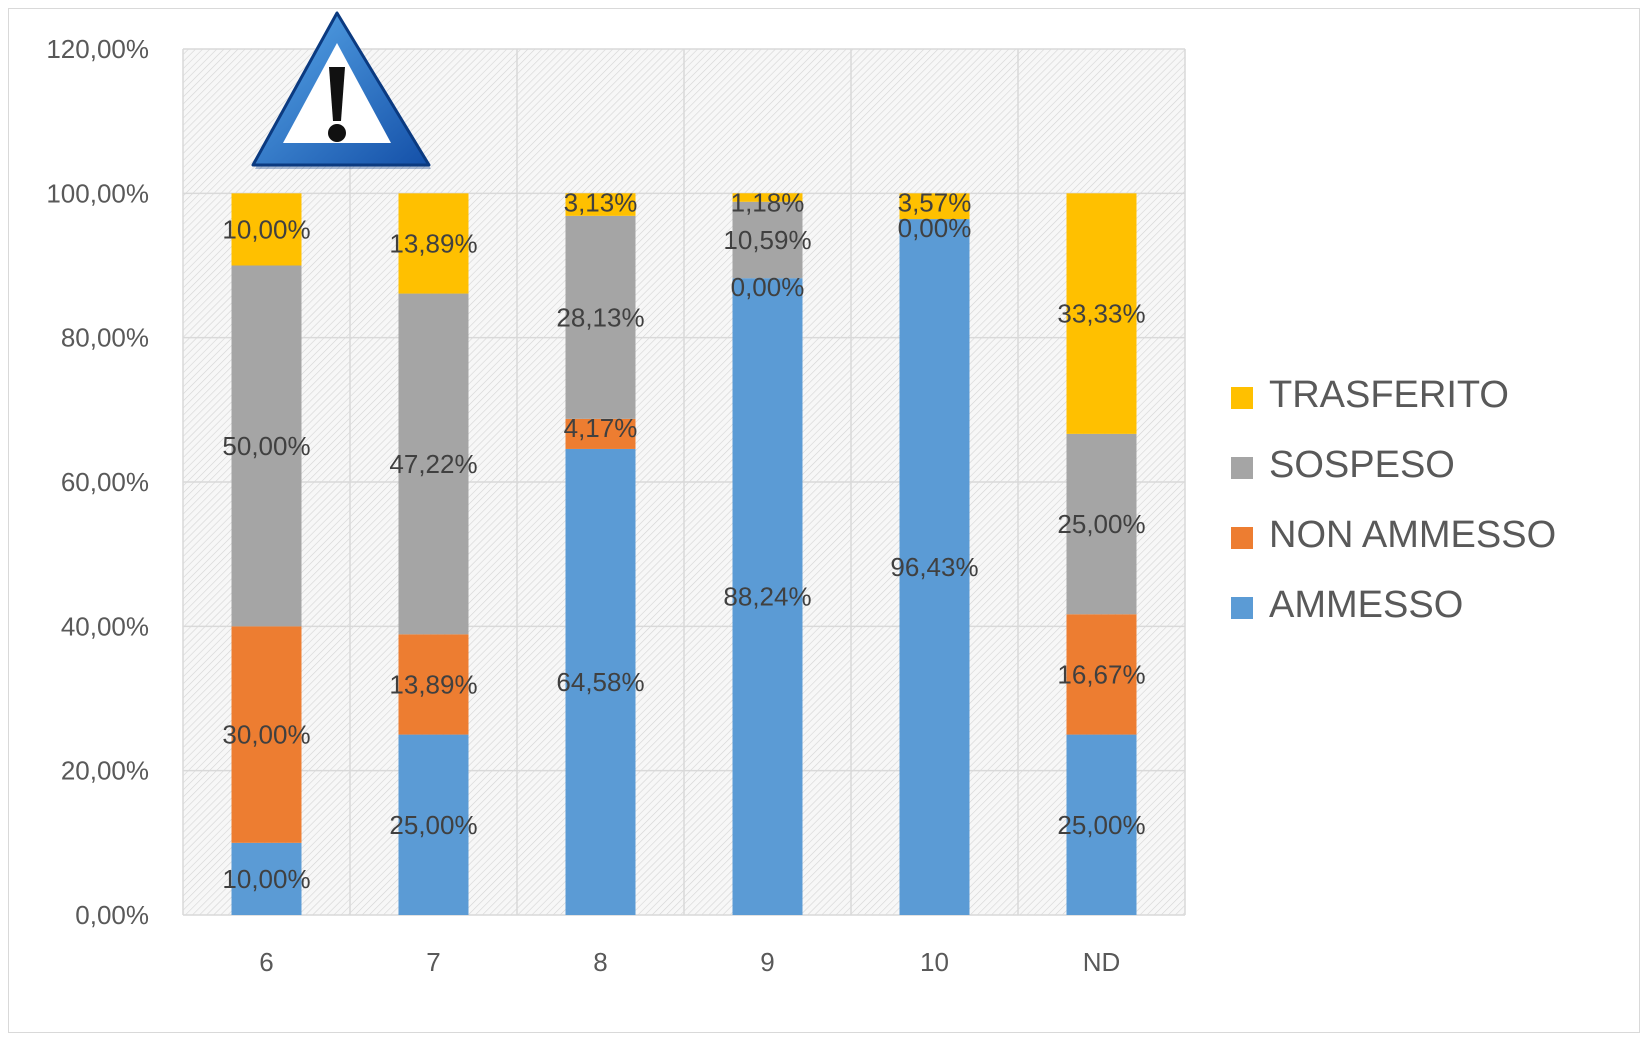  Describe the element at coordinates (105, 771) in the screenshot. I see `y-tick-label: 20,00%` at that location.